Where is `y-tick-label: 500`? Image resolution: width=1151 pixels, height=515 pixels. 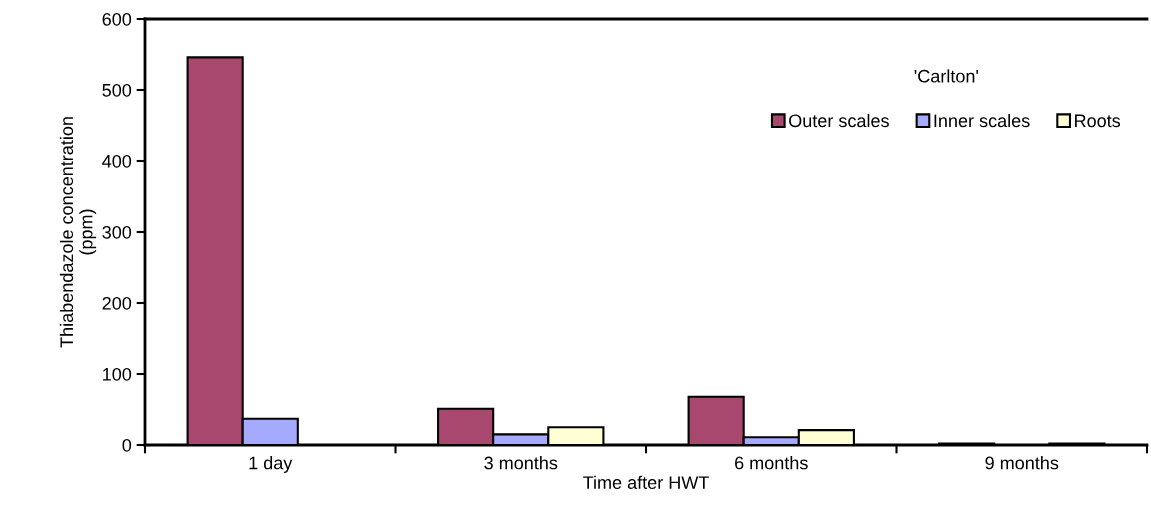
y-tick-label: 500 is located at coordinates (117, 90).